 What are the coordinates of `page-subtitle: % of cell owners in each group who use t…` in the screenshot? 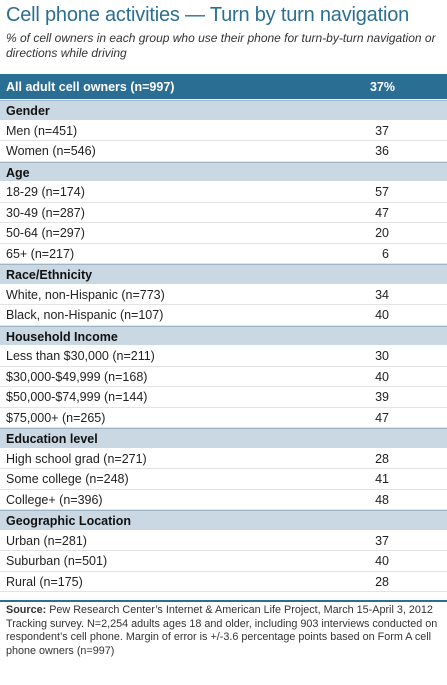 It's located at (221, 45).